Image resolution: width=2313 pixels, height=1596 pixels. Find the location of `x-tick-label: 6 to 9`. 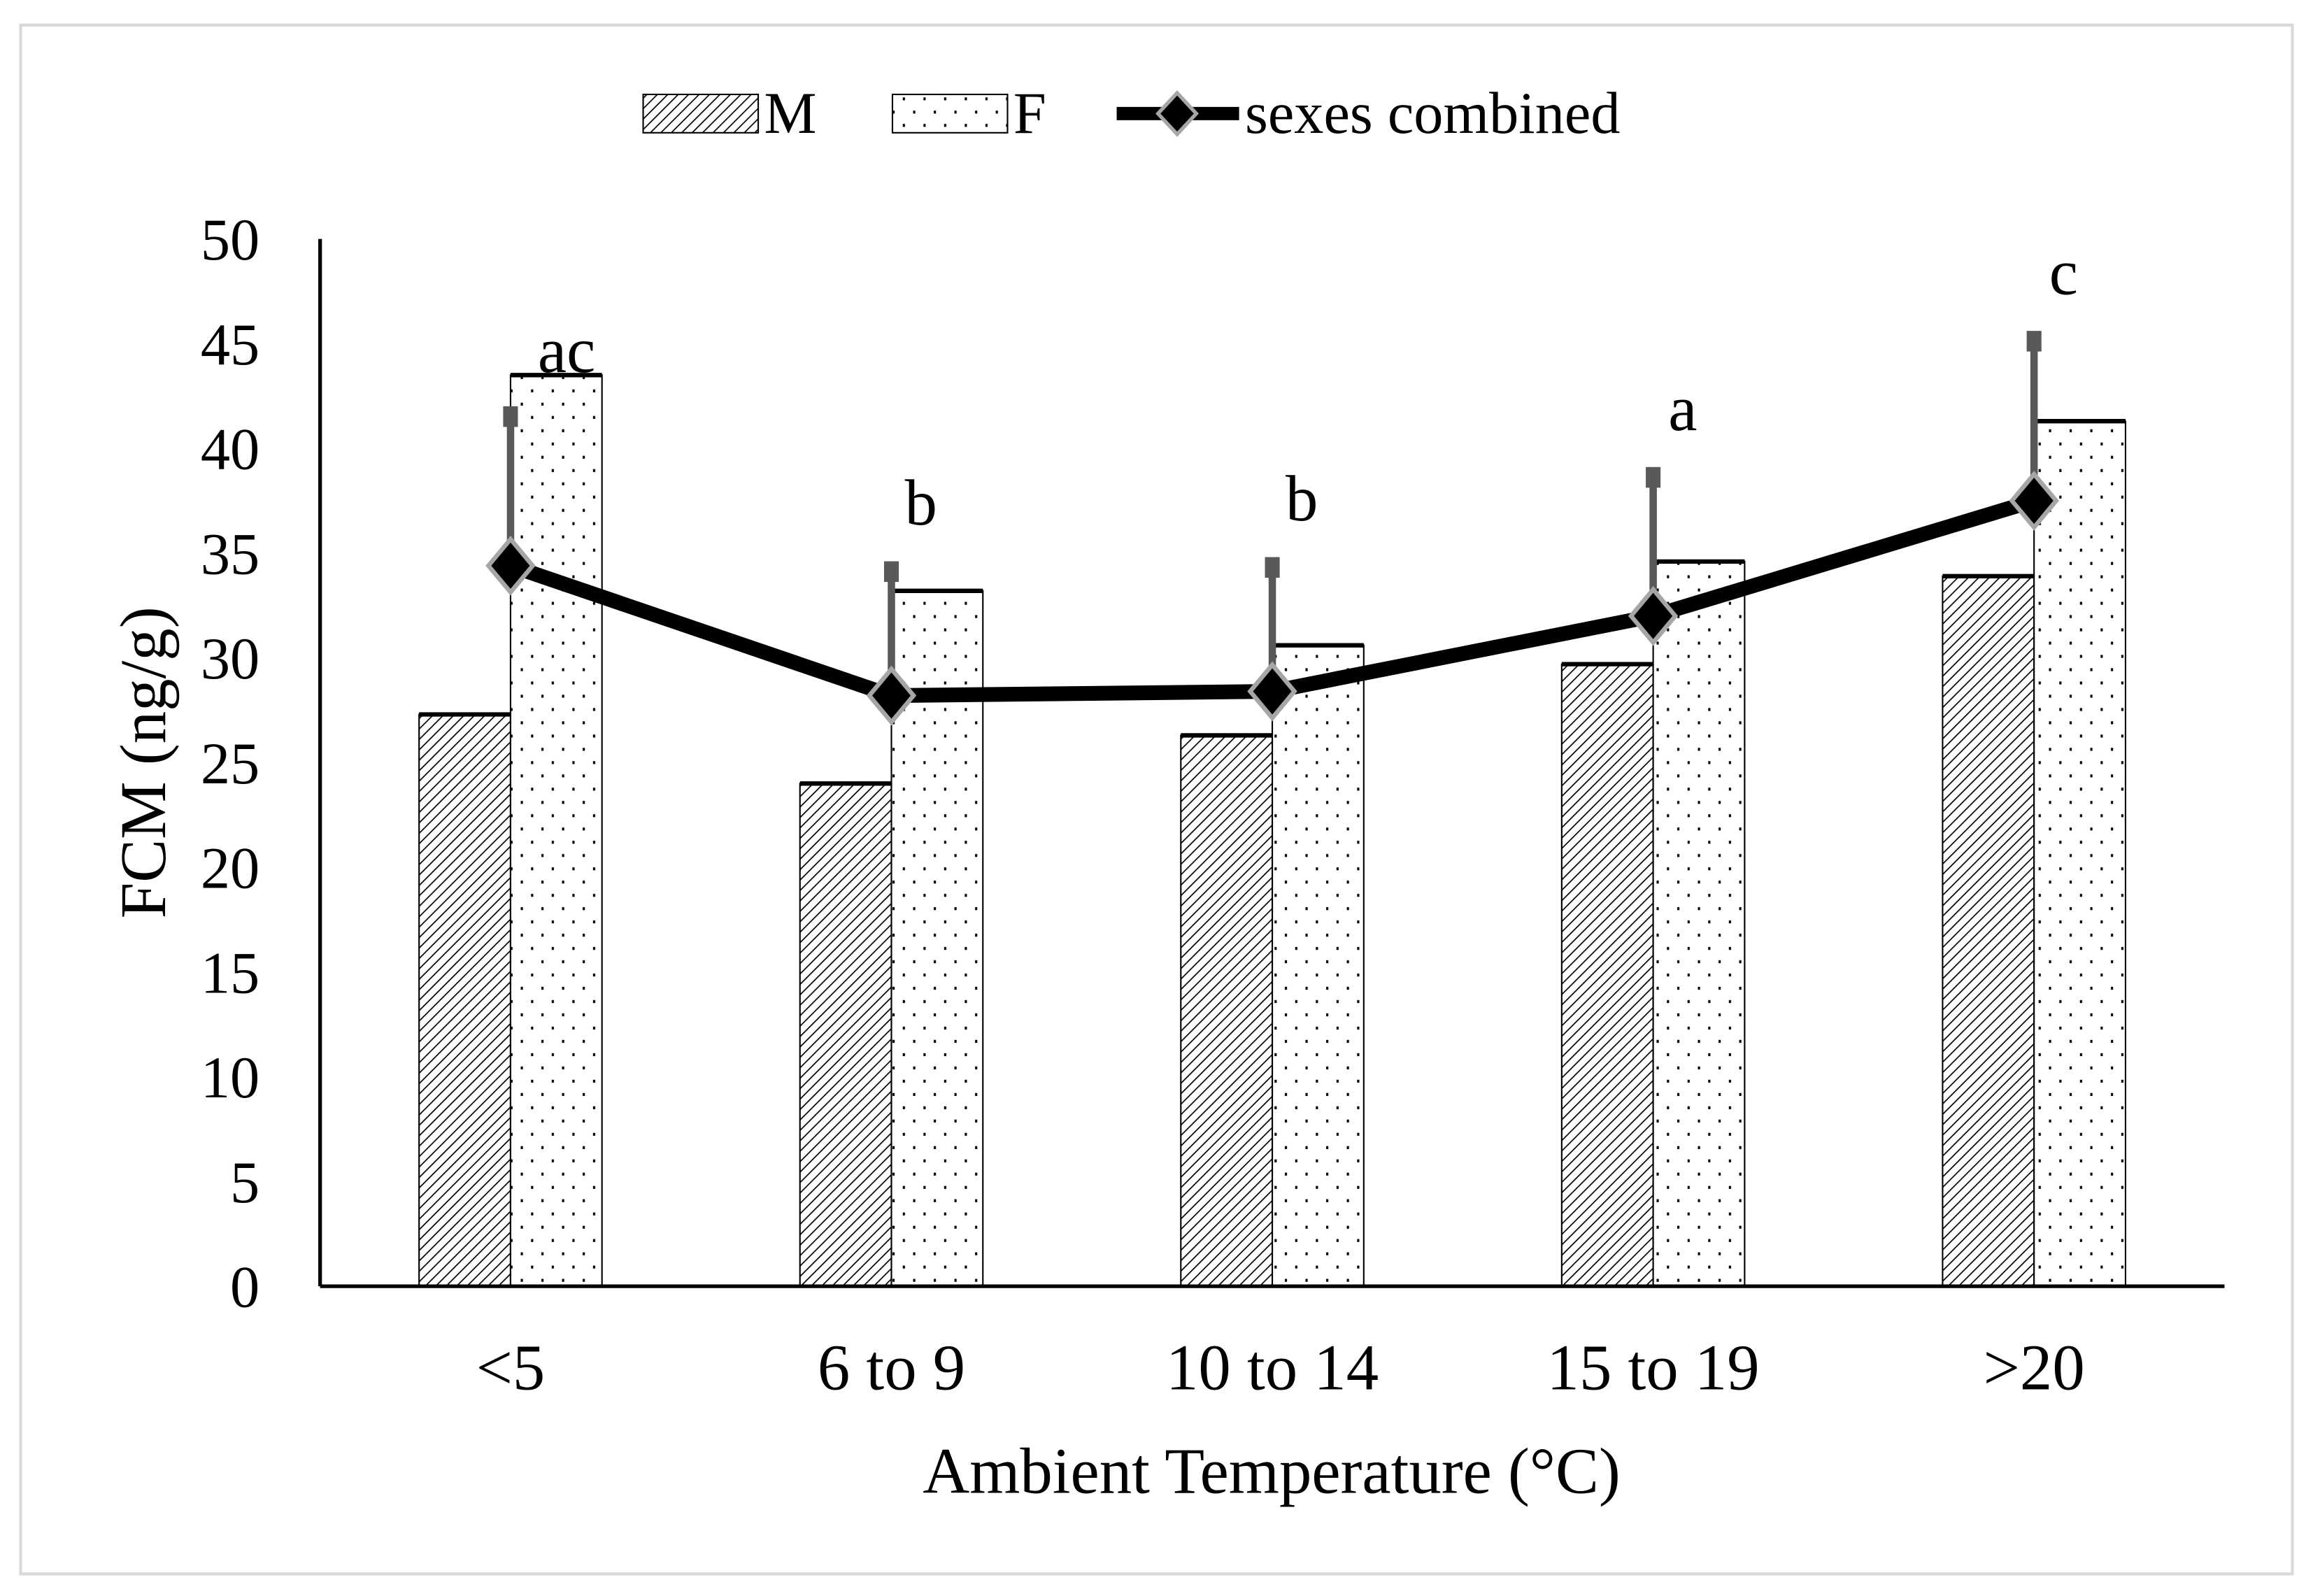

x-tick-label: 6 to 9 is located at coordinates (891, 1368).